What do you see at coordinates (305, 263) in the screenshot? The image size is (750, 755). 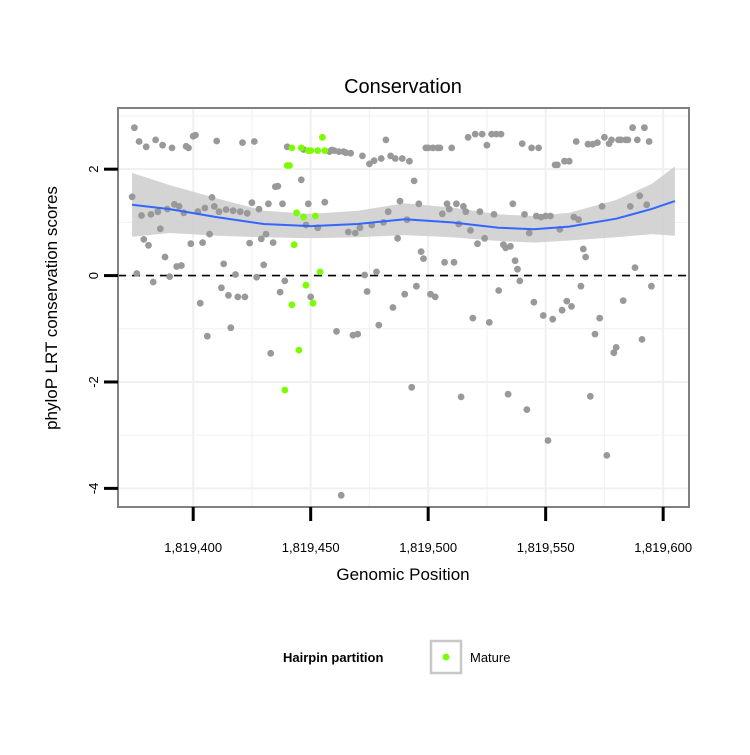 I see `series-mature` at bounding box center [305, 263].